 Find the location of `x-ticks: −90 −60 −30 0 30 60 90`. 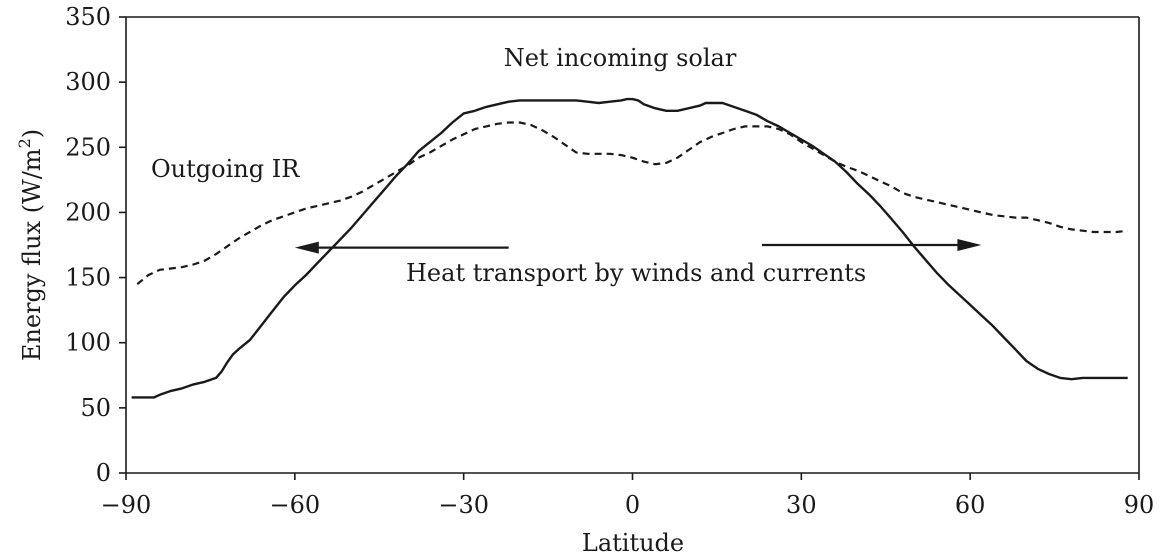

x-ticks: −90 −60 −30 0 30 60 90 is located at coordinates (628, 496).